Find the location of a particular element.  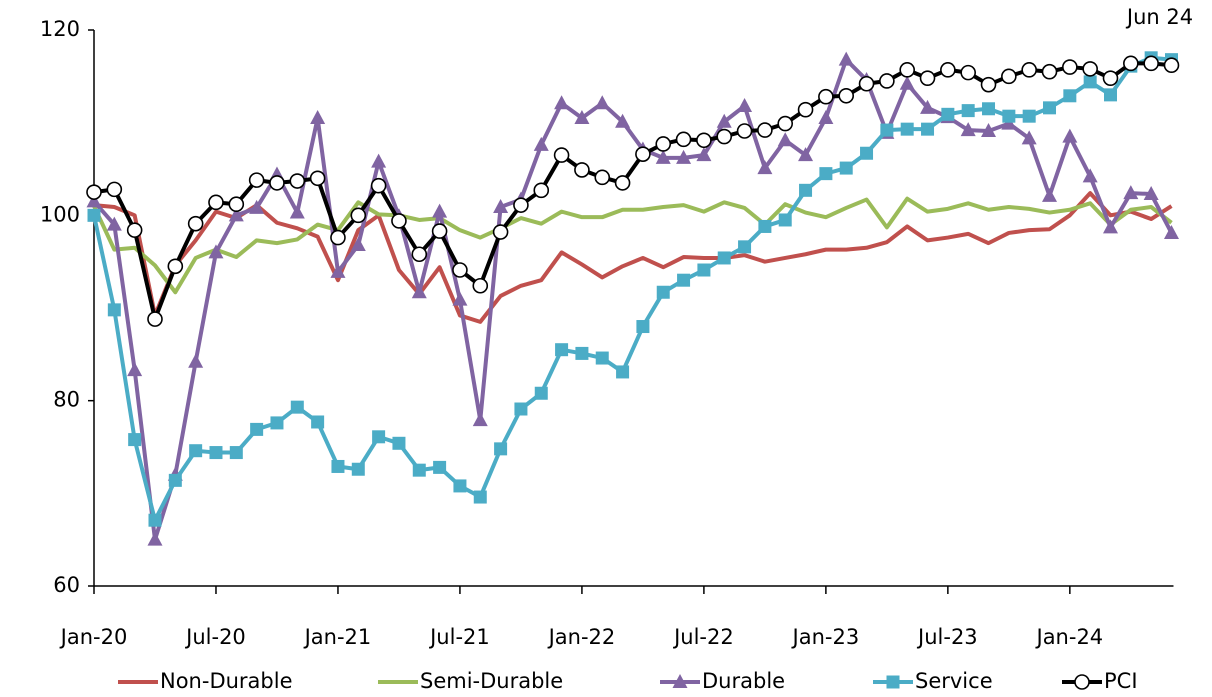

x-tick-label: Jan-20 is located at coordinates (93, 637).